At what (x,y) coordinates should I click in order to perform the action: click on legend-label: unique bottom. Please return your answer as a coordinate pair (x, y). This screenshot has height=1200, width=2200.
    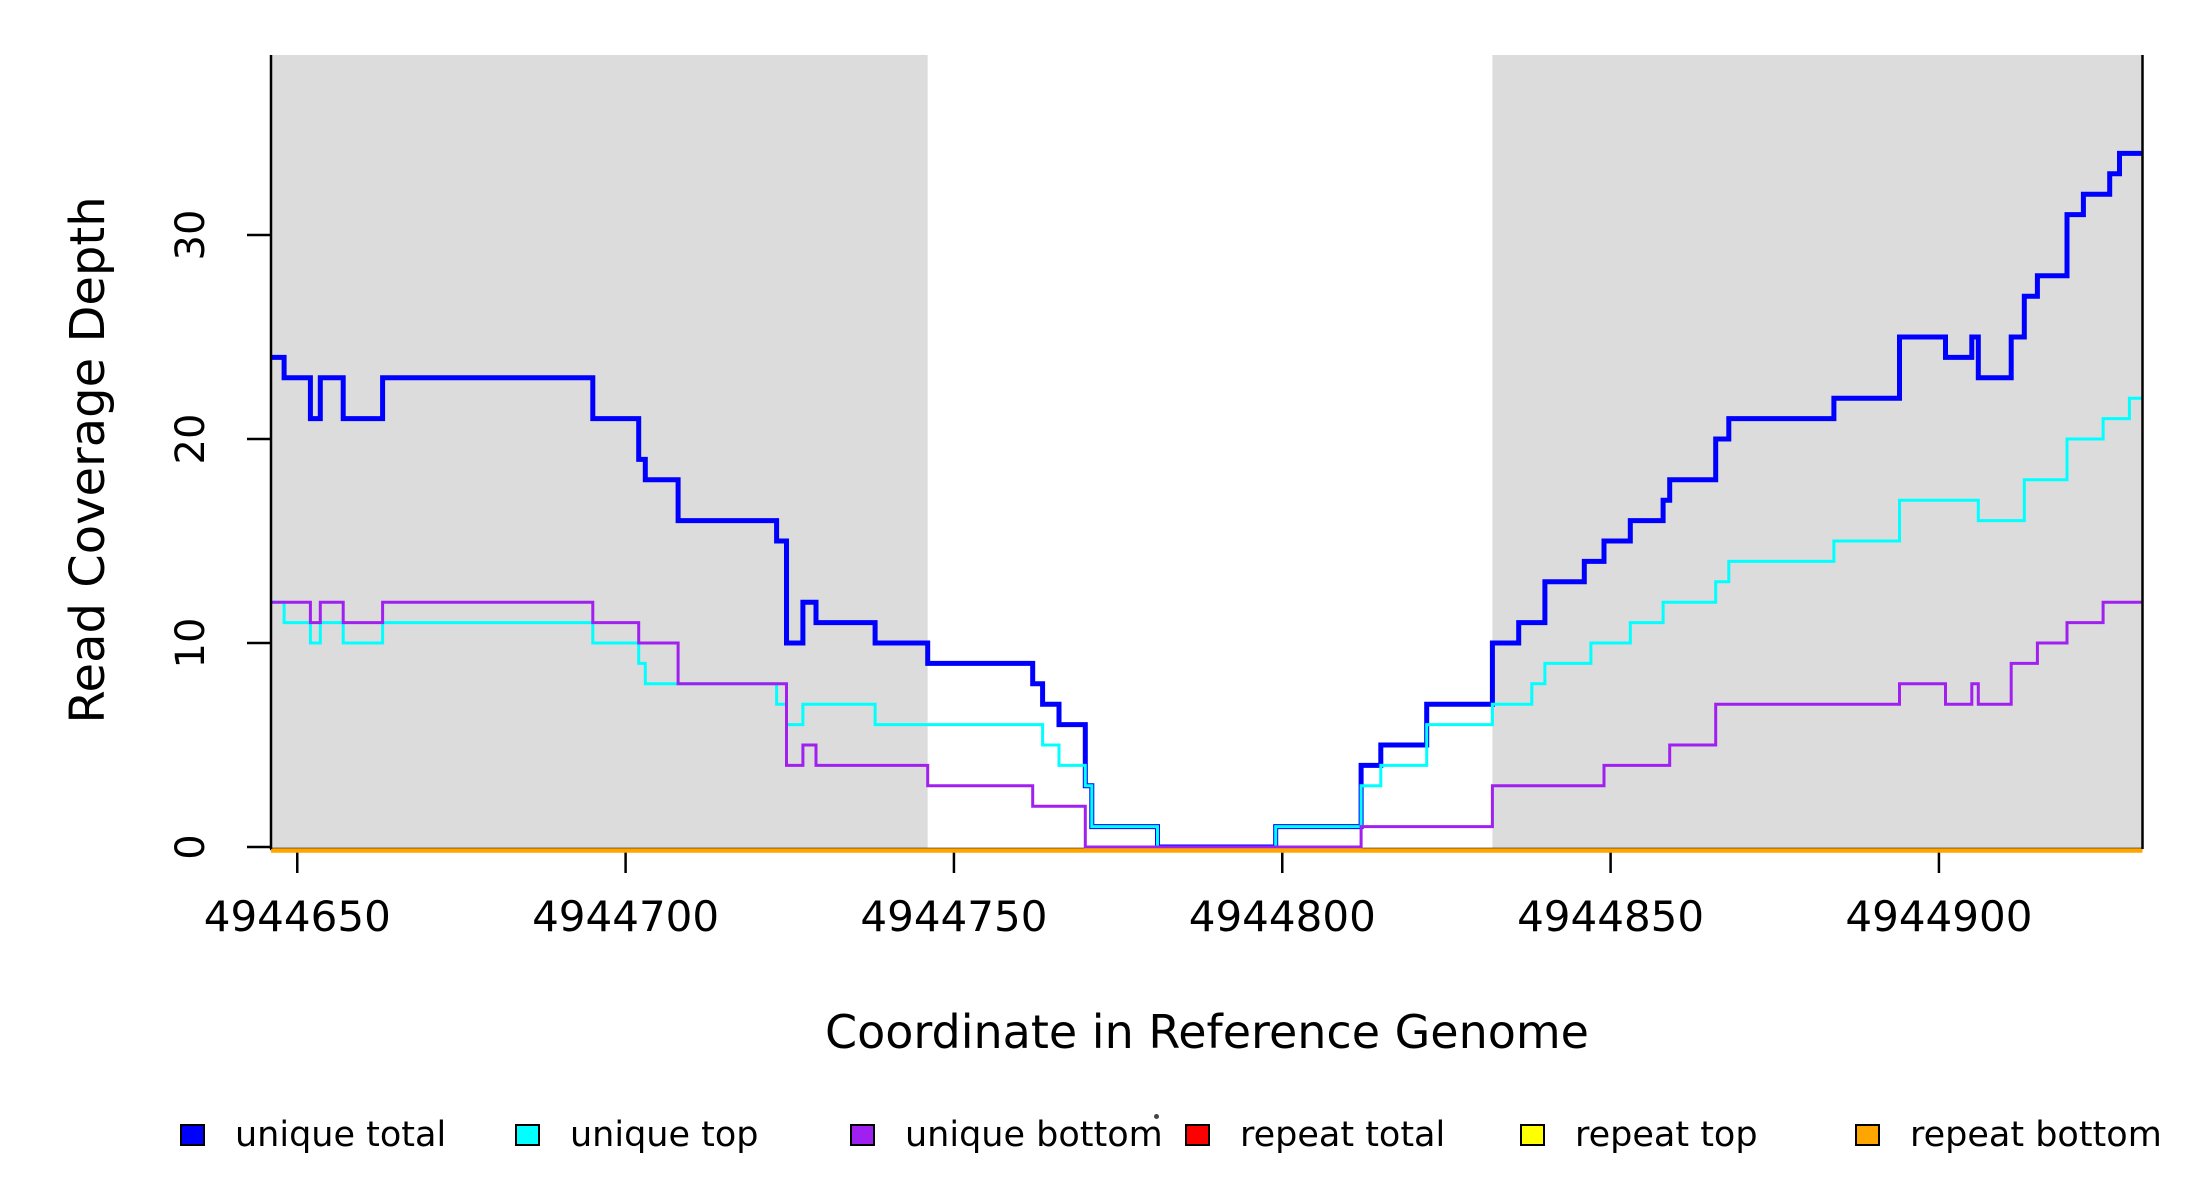
    Looking at the image, I should click on (1034, 1135).